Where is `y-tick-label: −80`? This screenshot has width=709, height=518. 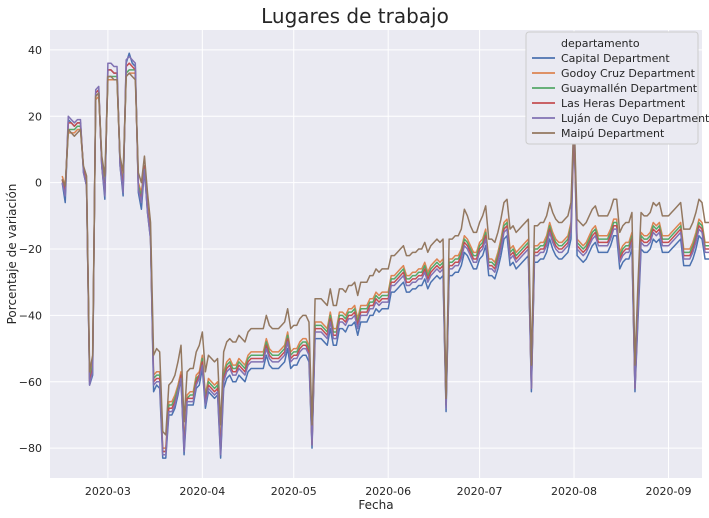 y-tick-label: −80 is located at coordinates (30, 448).